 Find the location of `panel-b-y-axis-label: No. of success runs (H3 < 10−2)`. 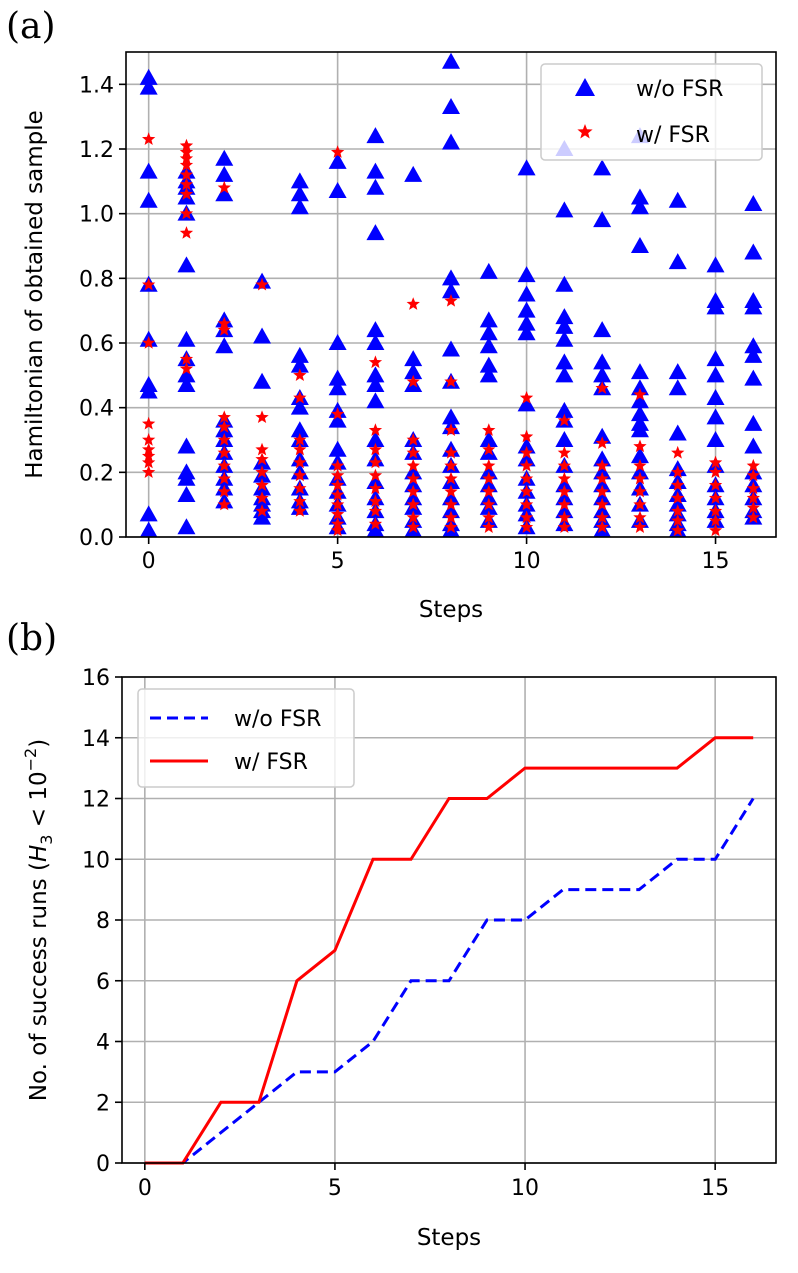

panel-b-y-axis-label: No. of success runs (H3 < 10−2) is located at coordinates (38, 920).